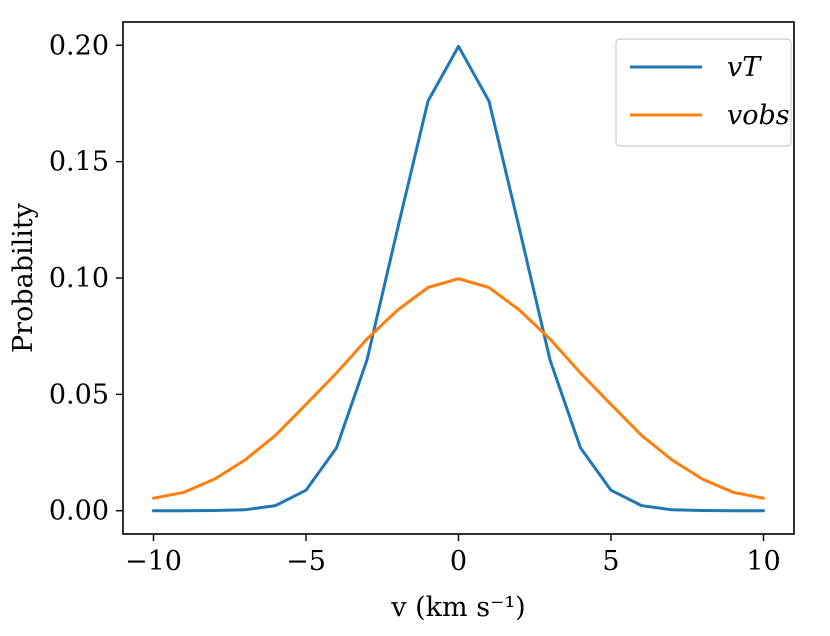 The image size is (830, 636). What do you see at coordinates (744, 67) in the screenshot?
I see `legend-label-vT: vT` at bounding box center [744, 67].